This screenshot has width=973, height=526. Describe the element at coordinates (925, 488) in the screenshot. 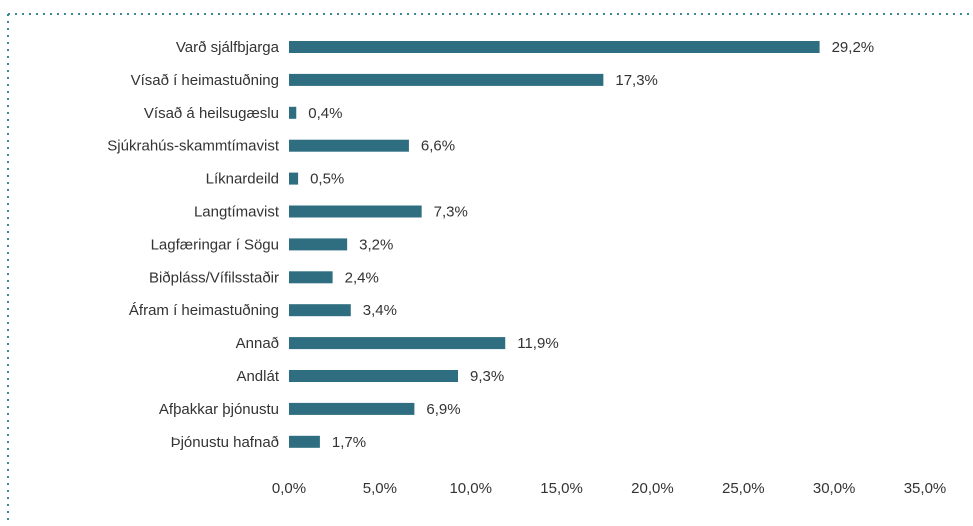

I see `x-tick-label: 35,0%` at that location.